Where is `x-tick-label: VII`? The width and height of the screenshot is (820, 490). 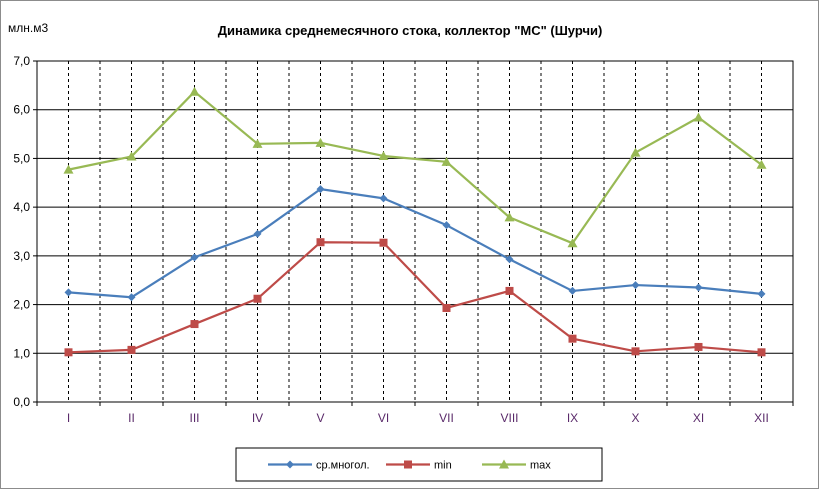 x-tick-label: VII is located at coordinates (446, 418).